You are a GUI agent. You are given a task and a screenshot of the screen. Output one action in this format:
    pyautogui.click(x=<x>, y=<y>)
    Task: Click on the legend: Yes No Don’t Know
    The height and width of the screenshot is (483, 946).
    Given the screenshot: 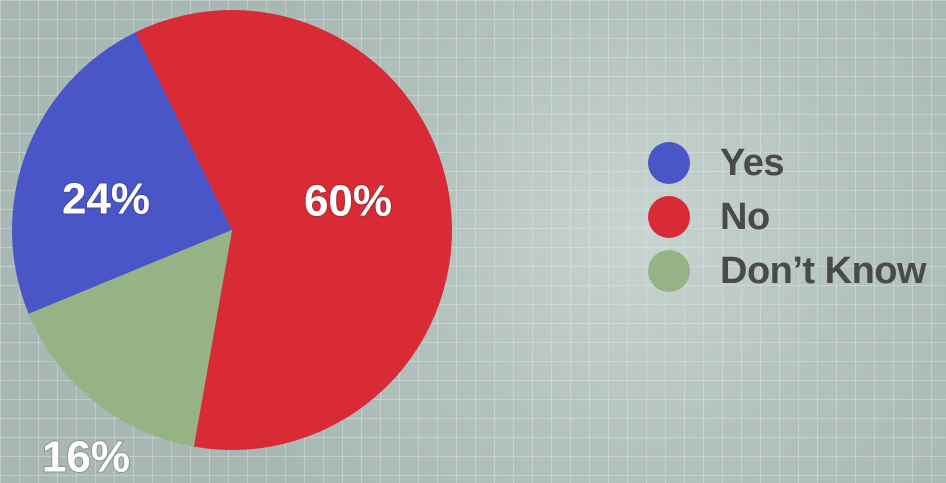 What is the action you would take?
    pyautogui.click(x=787, y=217)
    